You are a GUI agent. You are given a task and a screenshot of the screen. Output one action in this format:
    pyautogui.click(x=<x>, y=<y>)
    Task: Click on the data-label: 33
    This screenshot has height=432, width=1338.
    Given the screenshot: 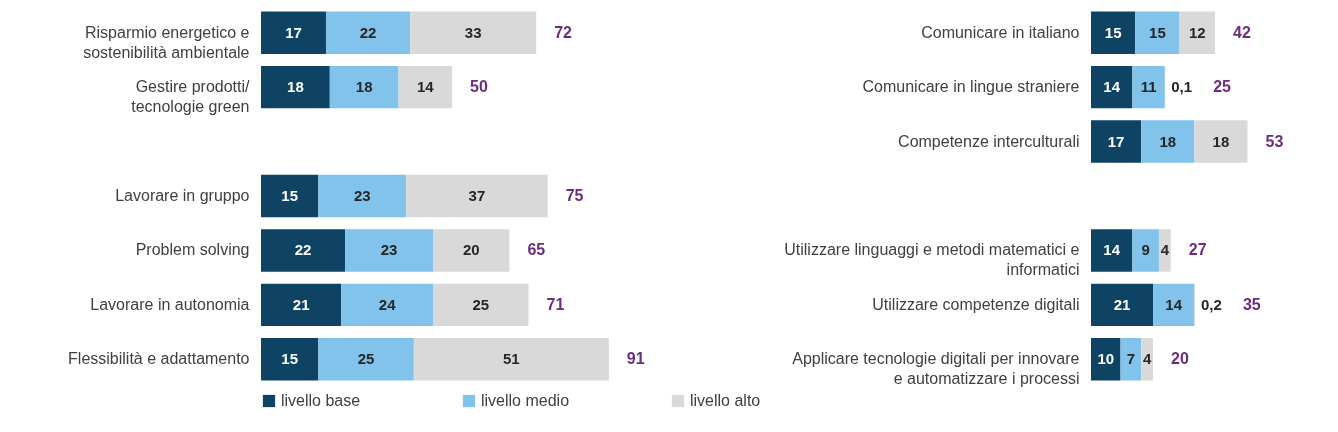 What is the action you would take?
    pyautogui.click(x=473, y=32)
    